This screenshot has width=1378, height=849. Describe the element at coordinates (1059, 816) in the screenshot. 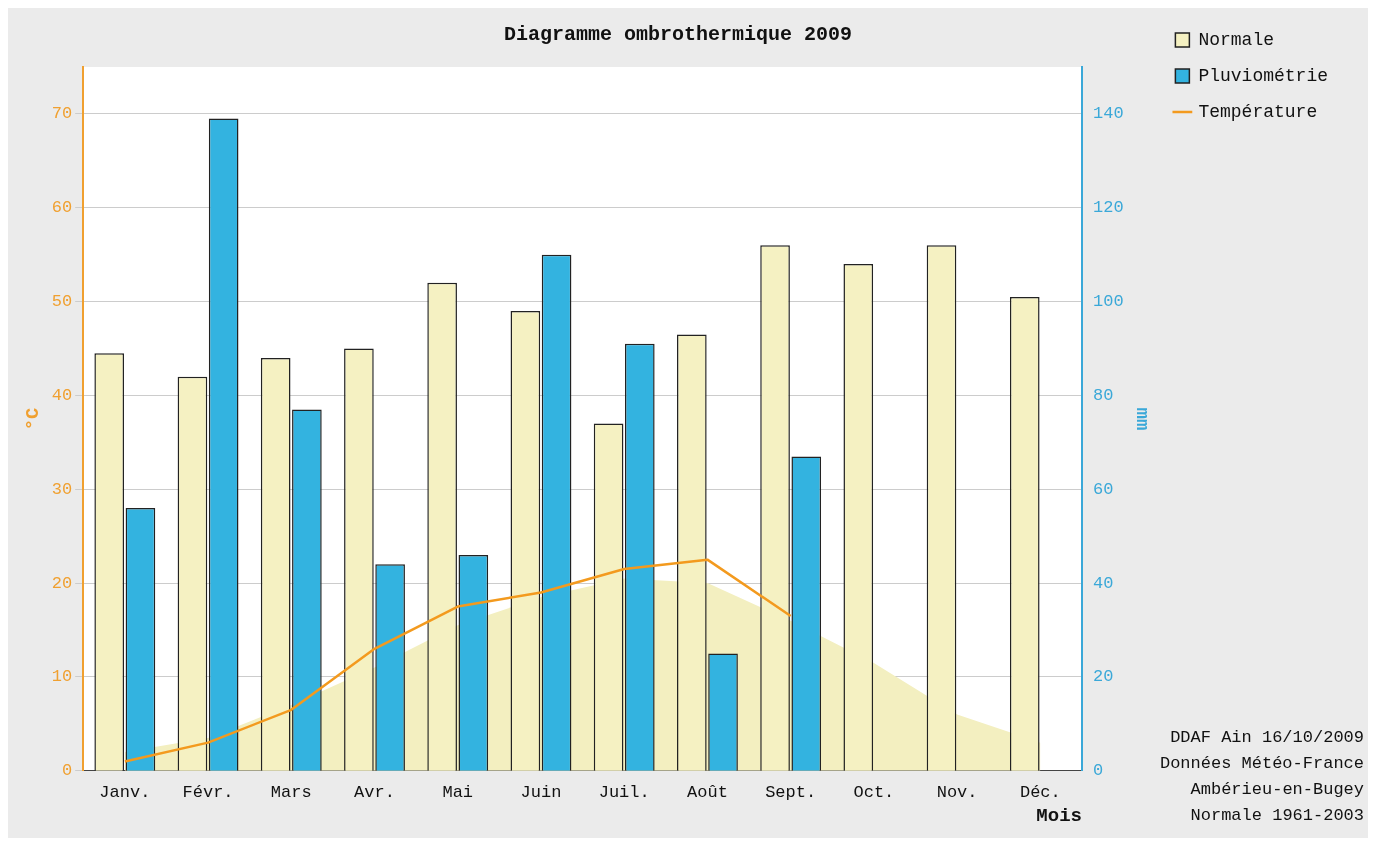

I see `x-axis-title: Mois` at that location.